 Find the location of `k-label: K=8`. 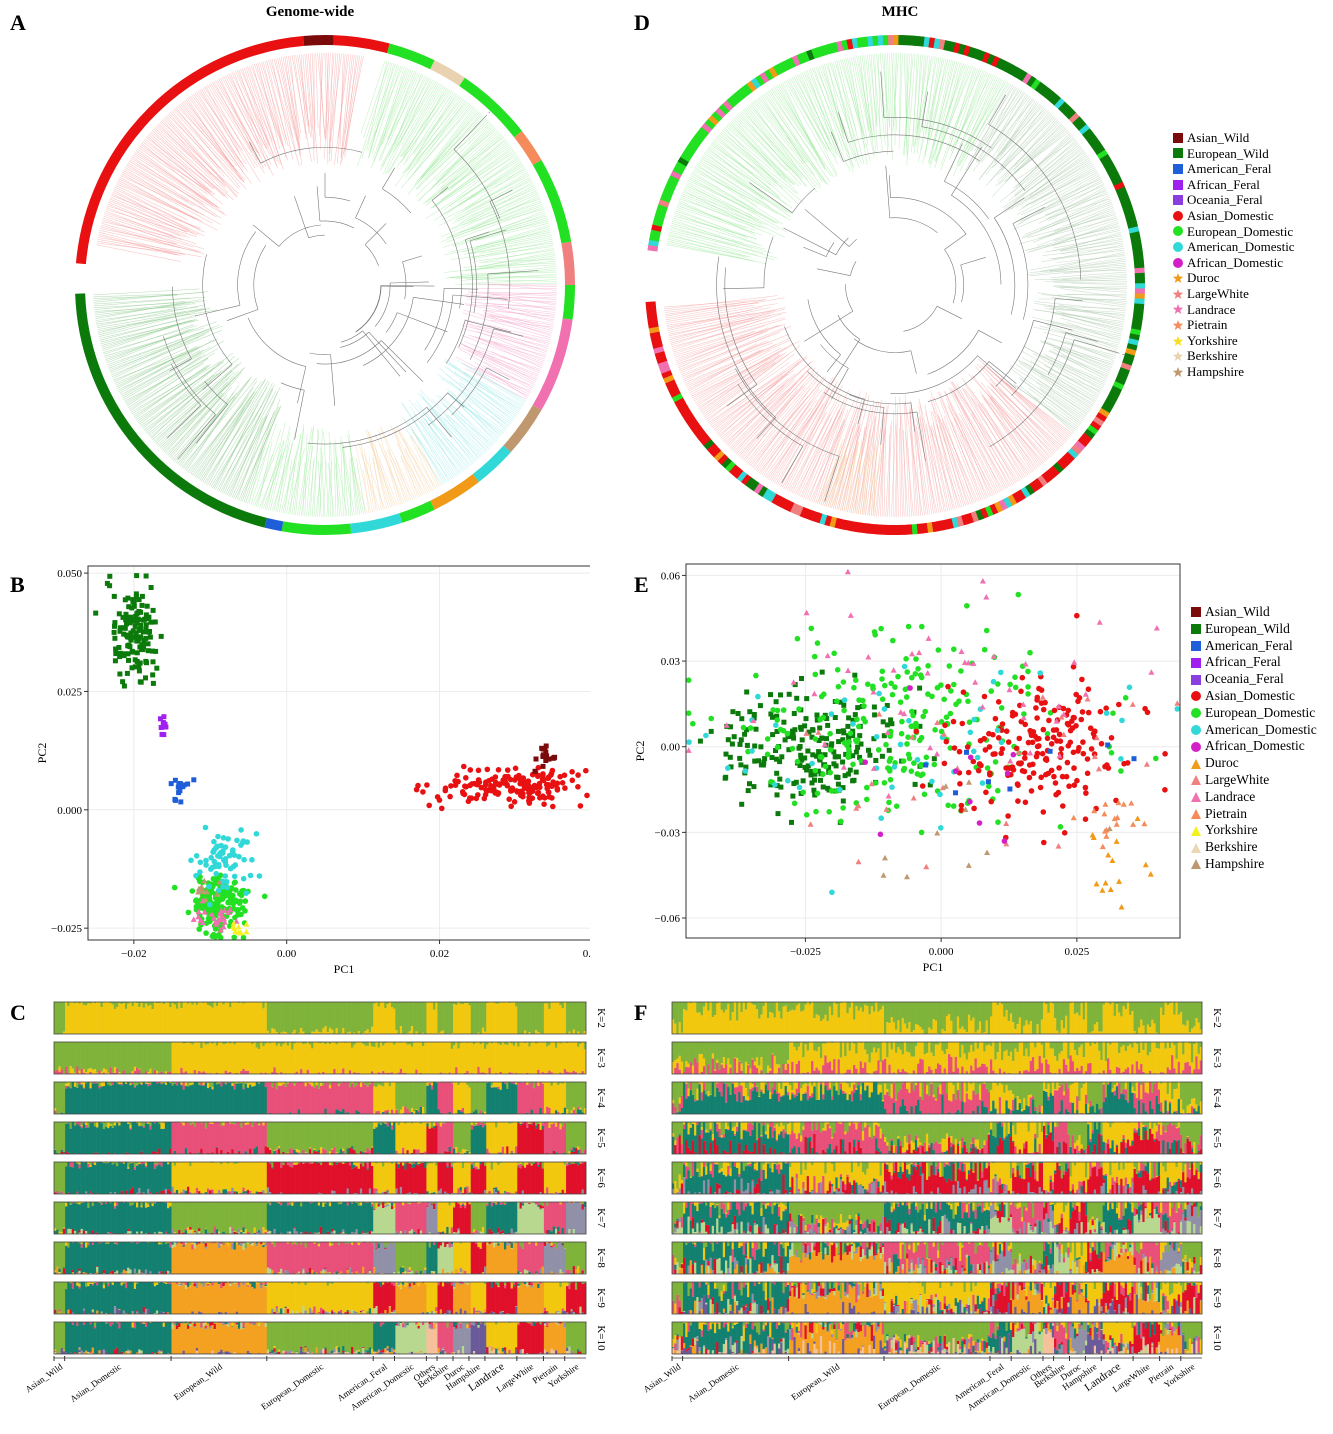

k-label: K=8 is located at coordinates (601, 1258).